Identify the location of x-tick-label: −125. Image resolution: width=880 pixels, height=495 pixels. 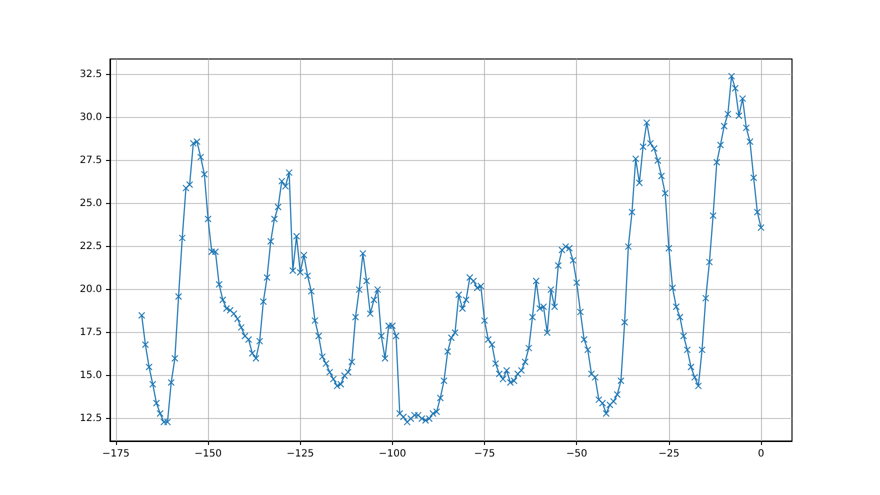
(300, 454).